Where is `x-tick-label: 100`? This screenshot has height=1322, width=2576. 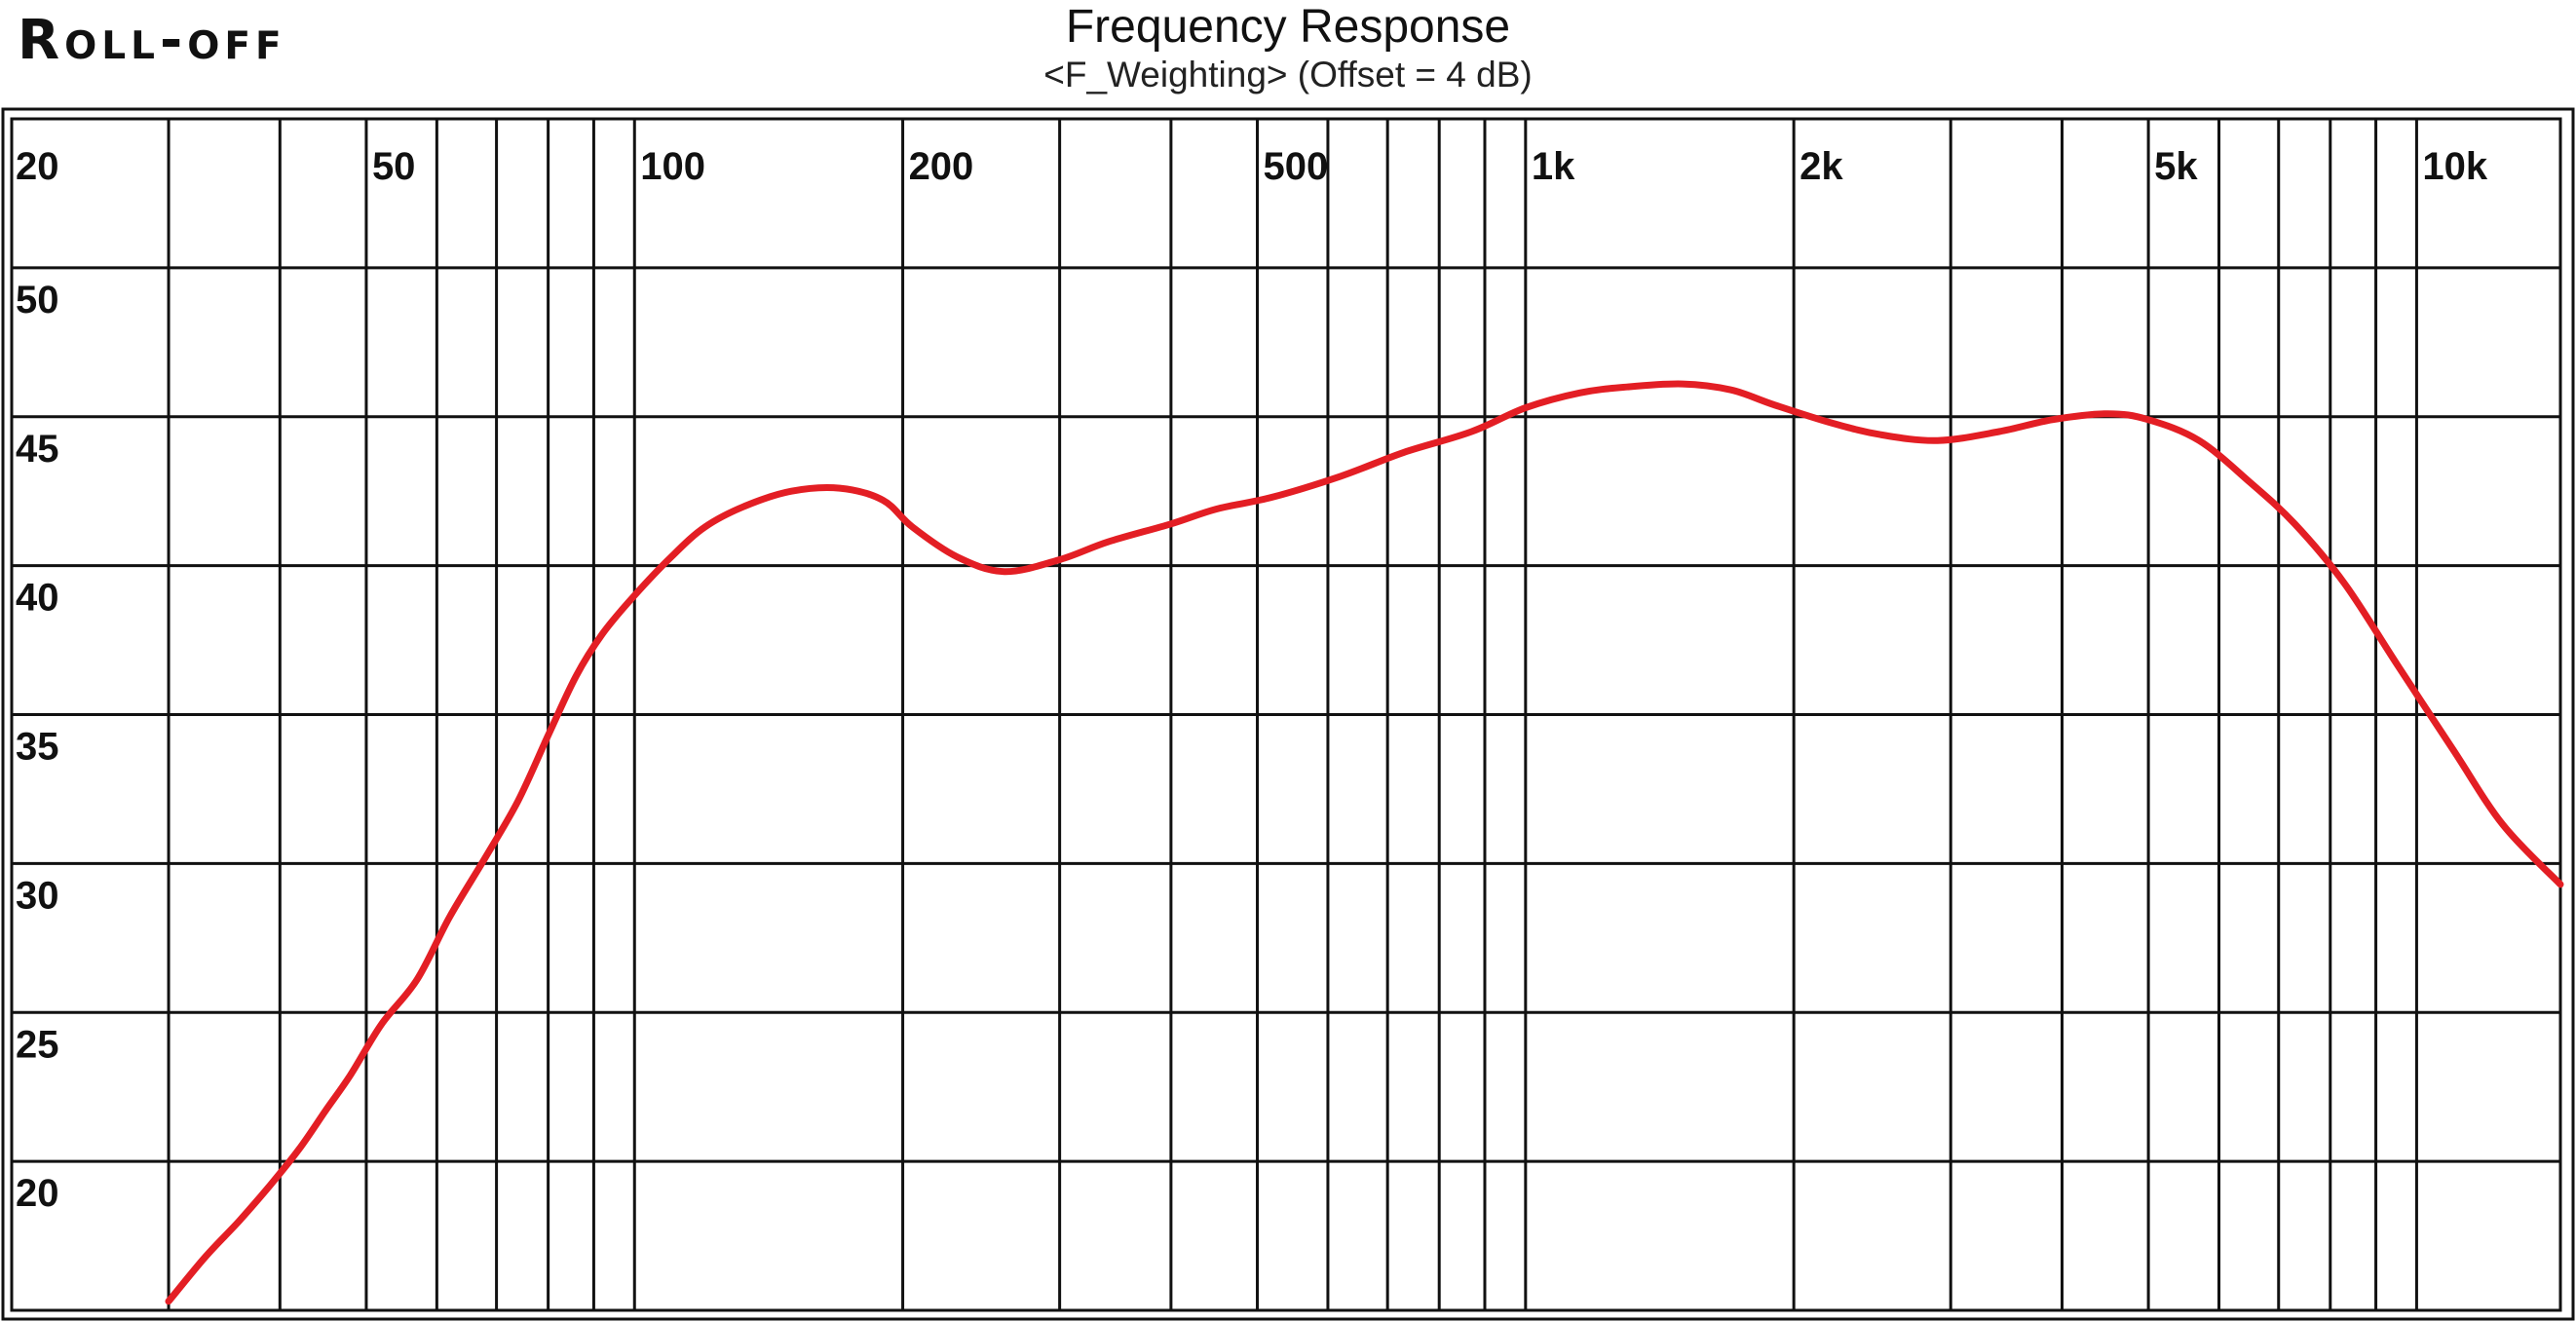
x-tick-label: 100 is located at coordinates (672, 166).